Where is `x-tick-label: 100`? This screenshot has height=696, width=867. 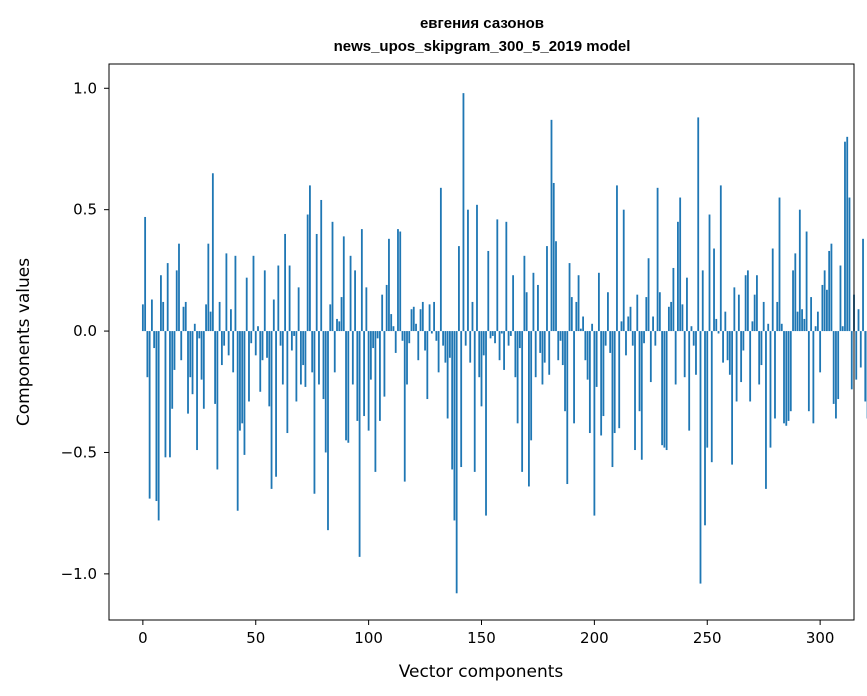 x-tick-label: 100 is located at coordinates (368, 638).